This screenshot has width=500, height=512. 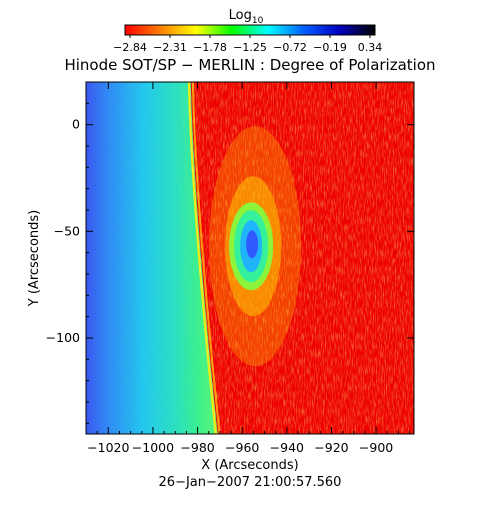 What do you see at coordinates (108, 447) in the screenshot?
I see `x-tick-label: −1020` at bounding box center [108, 447].